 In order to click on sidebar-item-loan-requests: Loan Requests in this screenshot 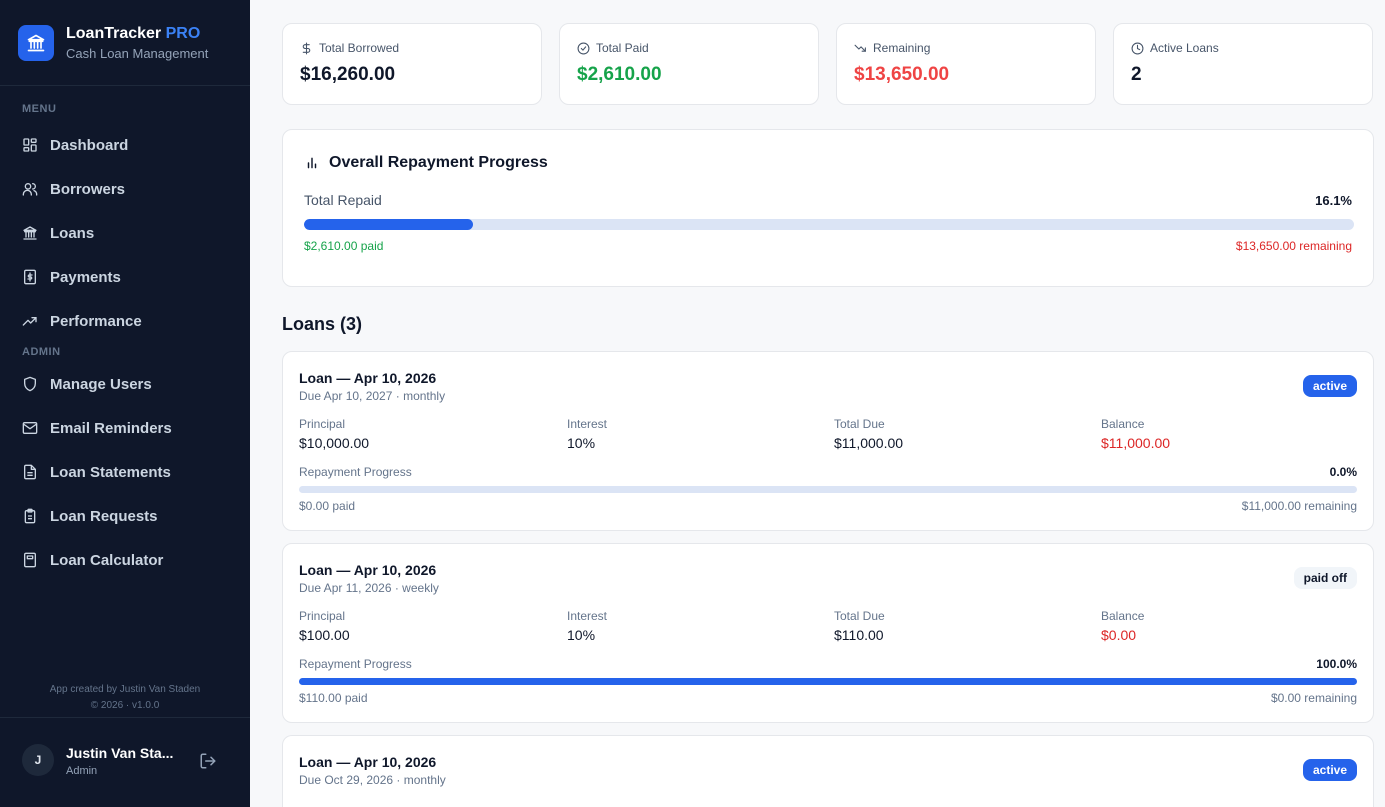, I will do `click(90, 516)`.